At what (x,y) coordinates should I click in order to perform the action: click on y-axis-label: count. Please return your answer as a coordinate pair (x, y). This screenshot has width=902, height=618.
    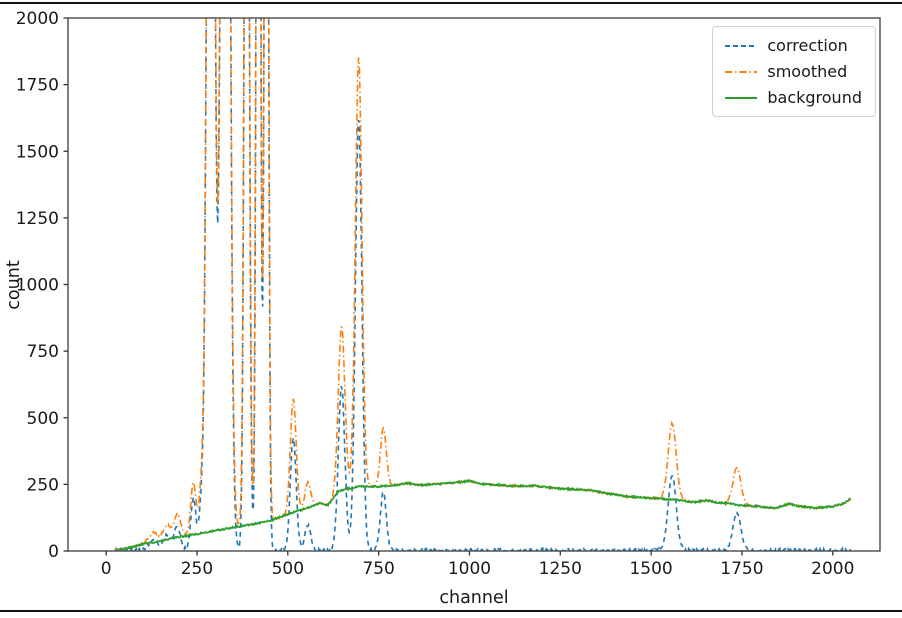
    Looking at the image, I should click on (14, 285).